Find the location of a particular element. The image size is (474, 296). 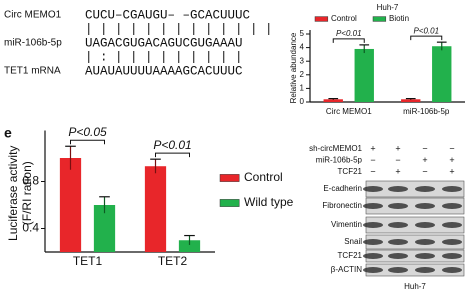

sequence: CUCU–CGAUGU– –GCACUUUC is located at coordinates (167, 15).